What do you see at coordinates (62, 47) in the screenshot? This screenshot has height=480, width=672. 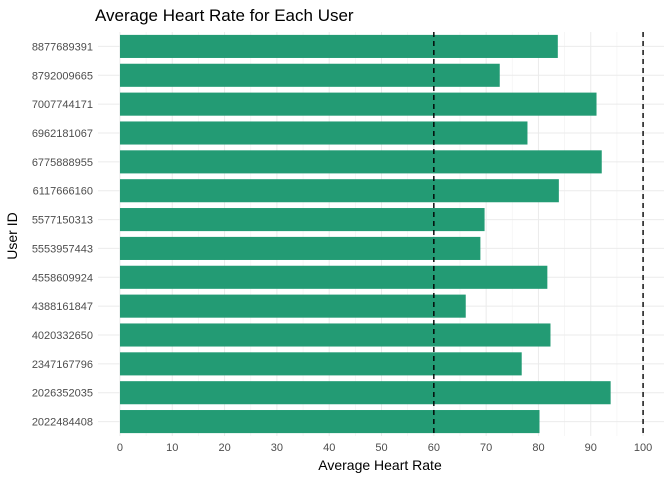 I see `y-tick-label: 8877689391` at bounding box center [62, 47].